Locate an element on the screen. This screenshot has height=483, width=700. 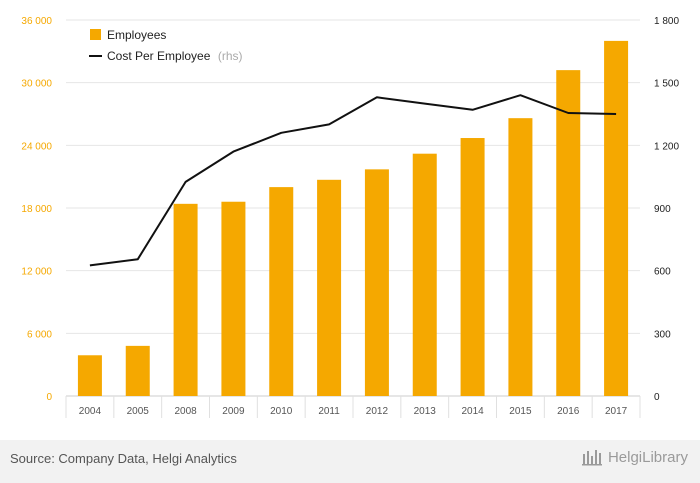
left-axis: 0 6 000 12 000 18 000 24 000 30 000 36 000 is located at coordinates (36, 209).